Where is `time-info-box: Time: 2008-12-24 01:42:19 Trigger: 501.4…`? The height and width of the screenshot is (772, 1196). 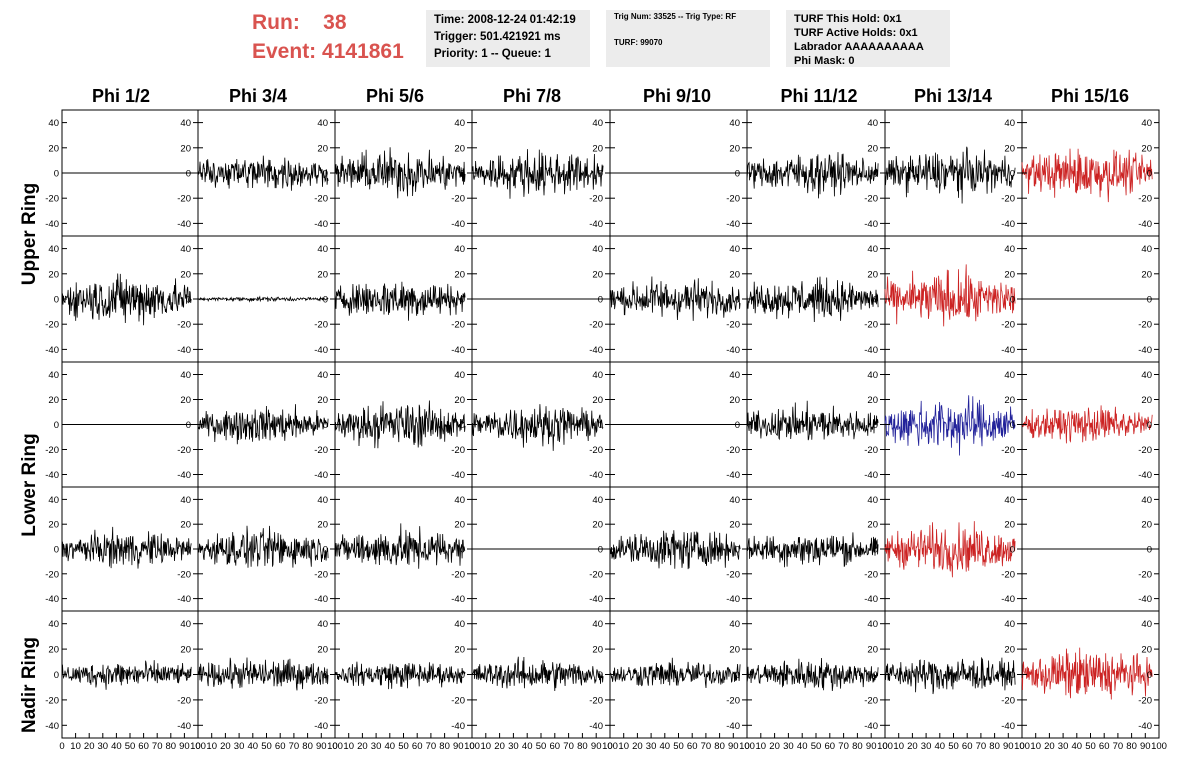 time-info-box: Time: 2008-12-24 01:42:19 Trigger: 501.4… is located at coordinates (508, 38).